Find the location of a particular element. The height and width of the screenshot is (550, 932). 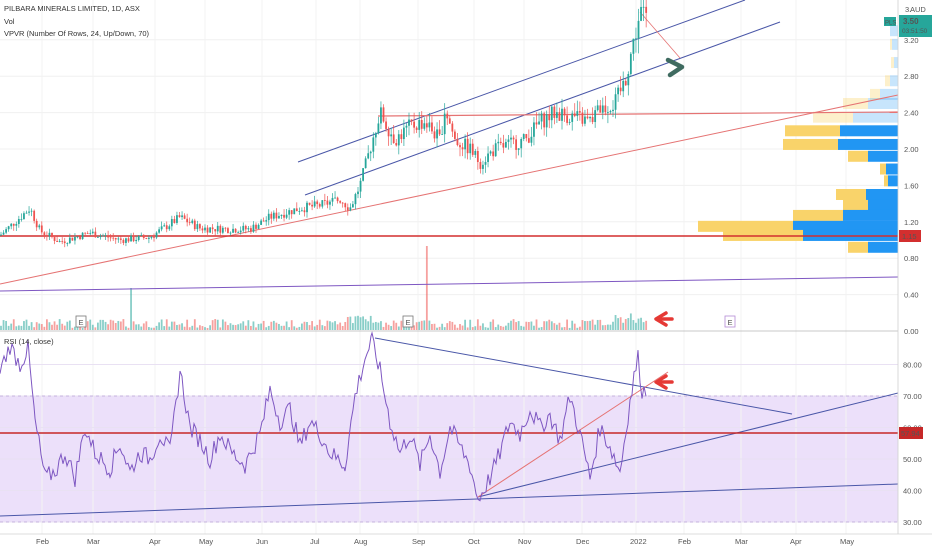

time-tick-label: Mar is located at coordinates (93, 541).